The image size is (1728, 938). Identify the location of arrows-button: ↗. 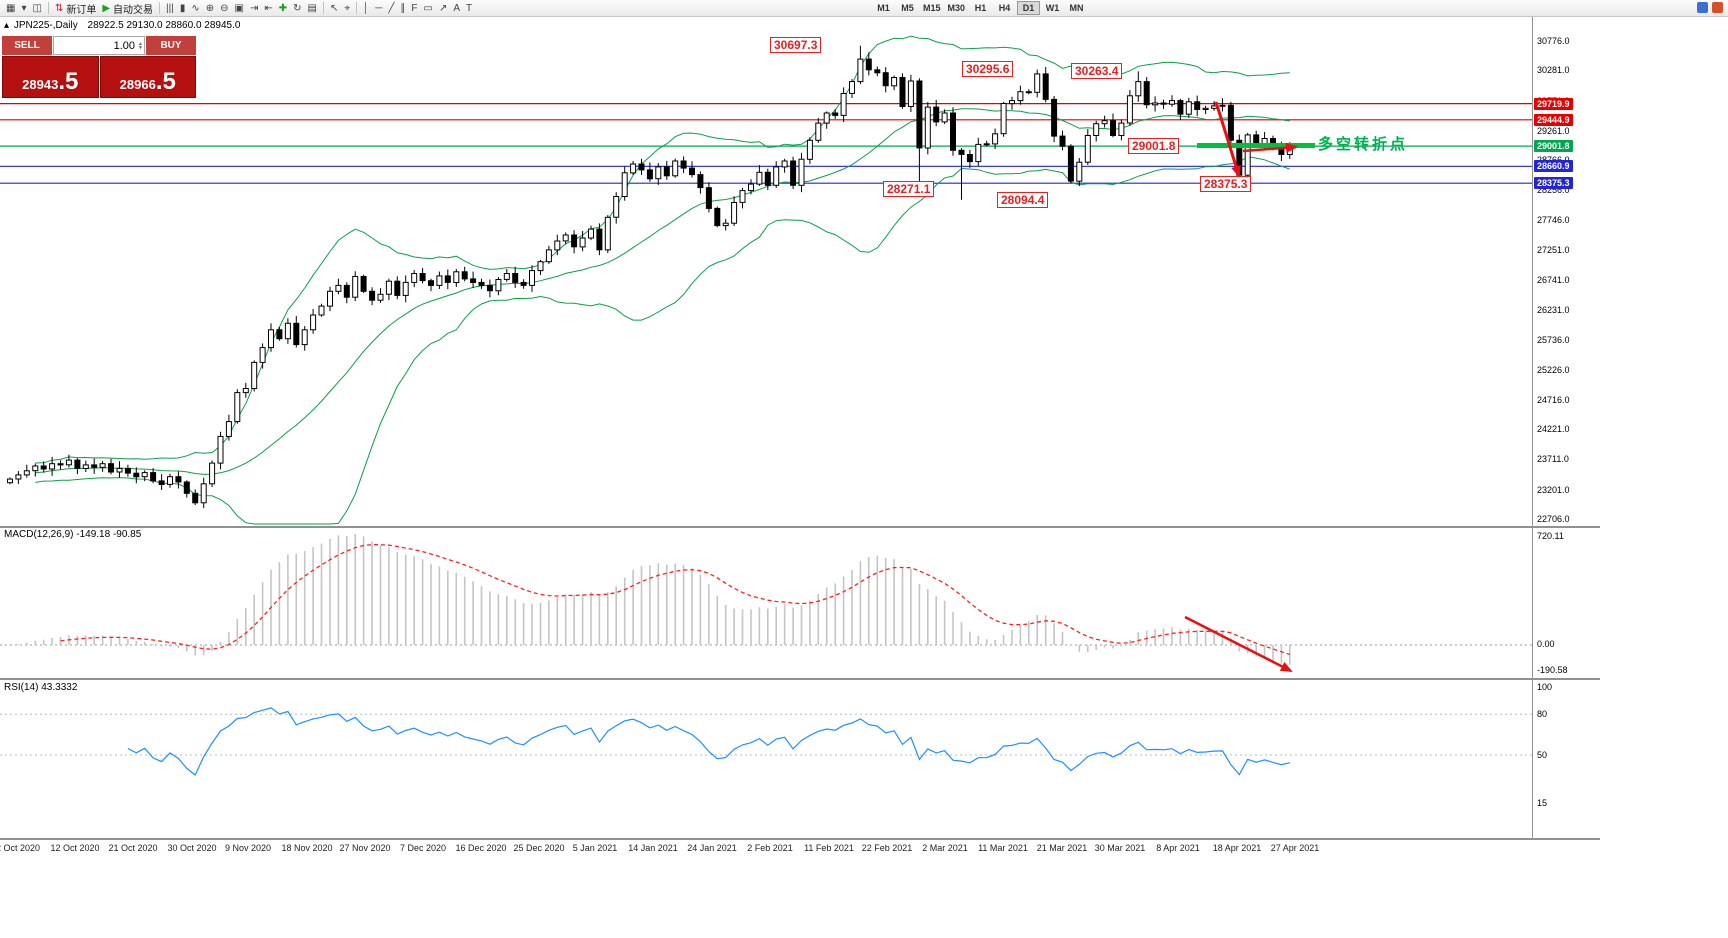
(443, 8).